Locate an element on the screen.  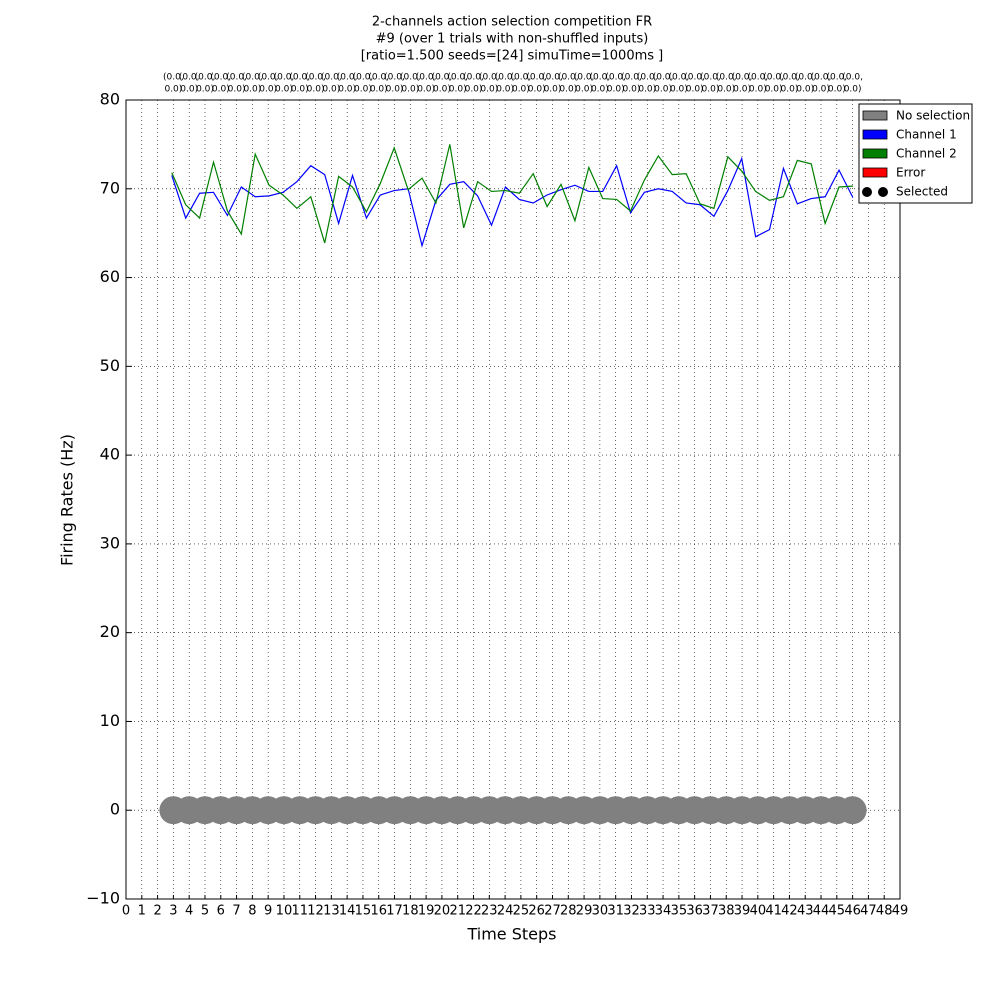
x-tick-label: 4 is located at coordinates (189, 911).